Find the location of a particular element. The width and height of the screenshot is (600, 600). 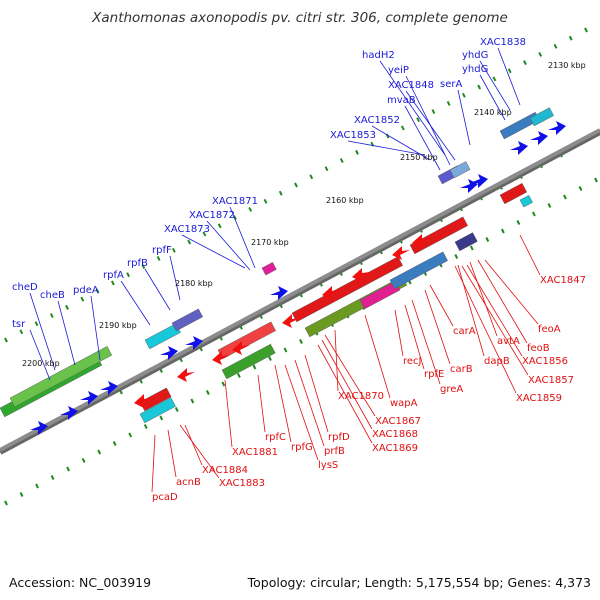

gene-label-forward: XAC1853 is located at coordinates (353, 135).